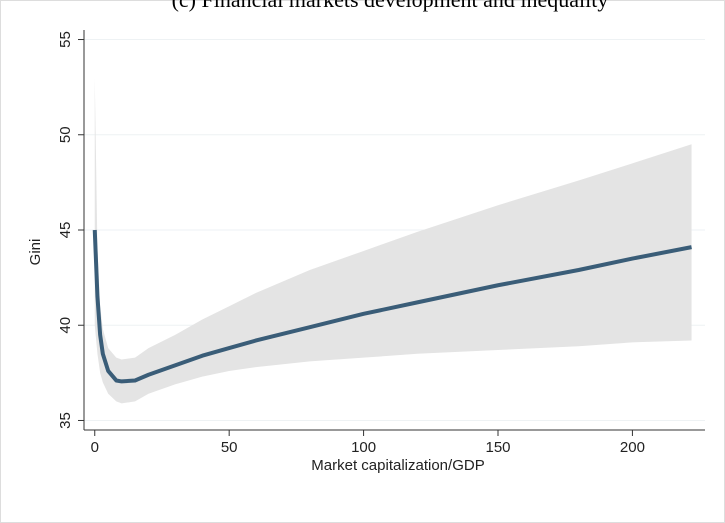 This screenshot has height=523, width=725. I want to click on y-axis-label: Gini, so click(35, 252).